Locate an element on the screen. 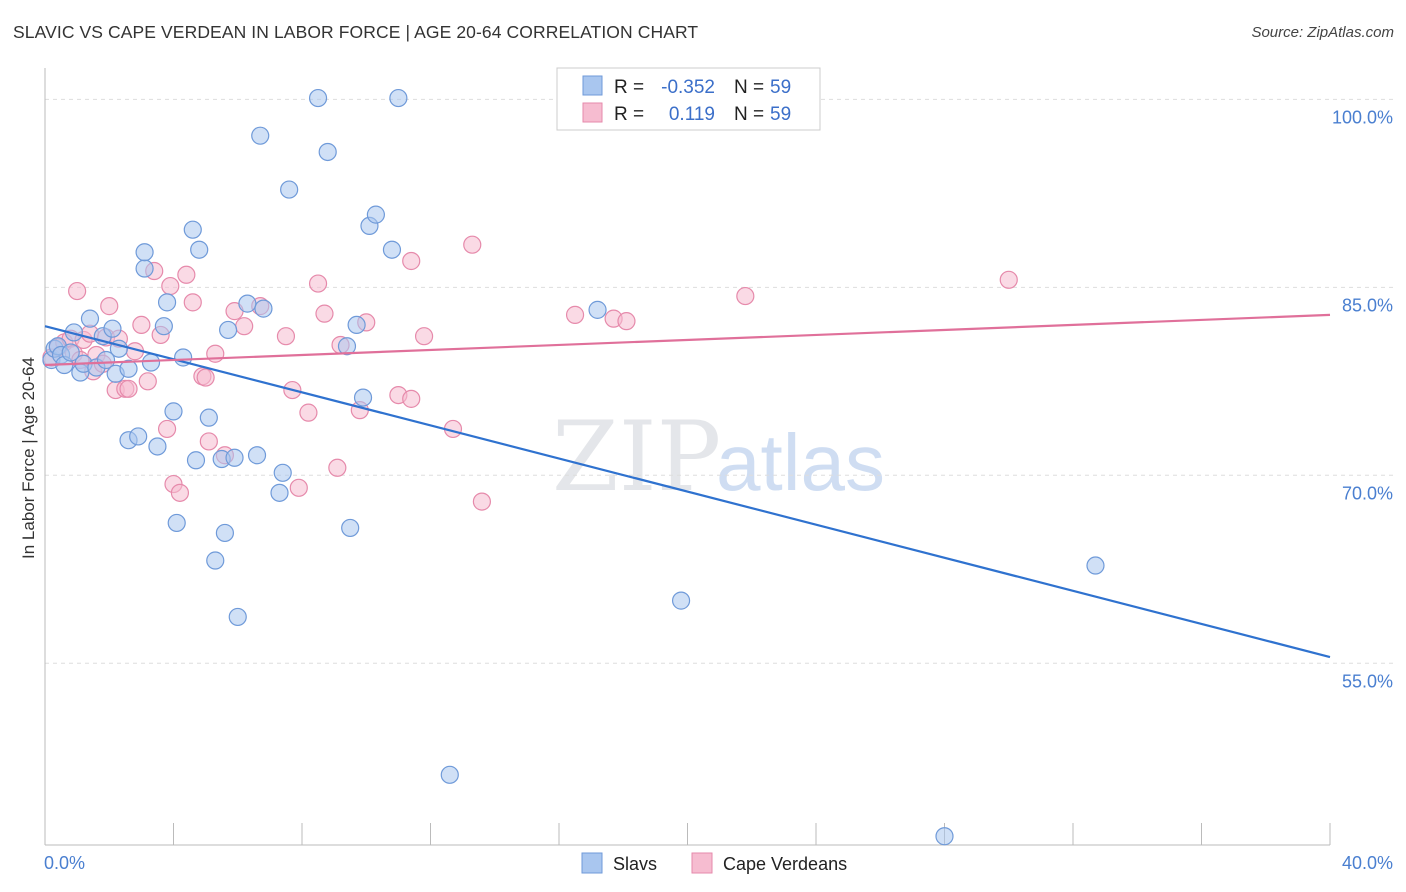 The image size is (1406, 892). watermark-zip: ZIP is located at coordinates (636, 457).